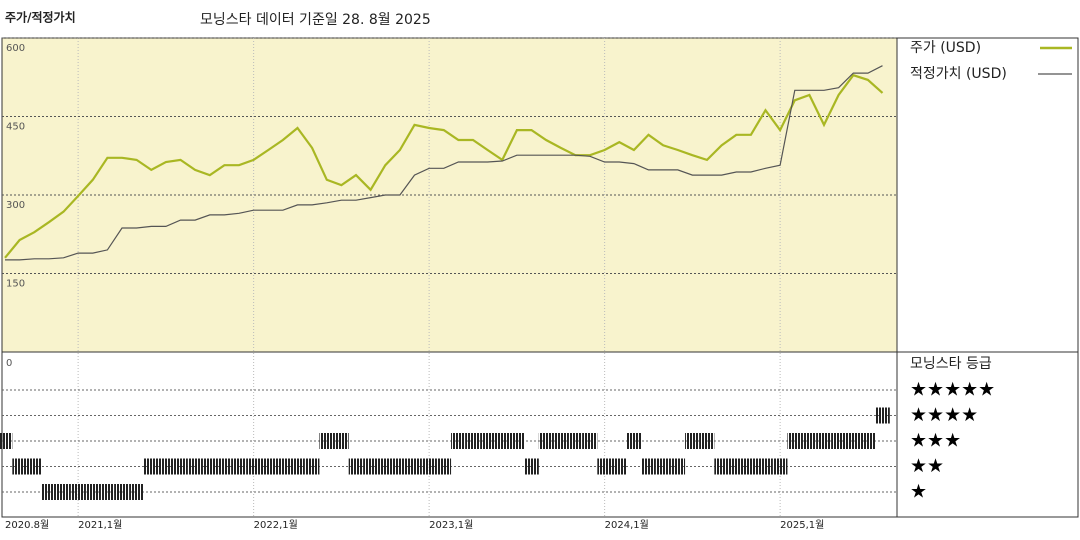 Image resolution: width=1080 pixels, height=540 pixels. Describe the element at coordinates (958, 74) in the screenshot. I see `legend-label: 적정가치 (USD)` at that location.